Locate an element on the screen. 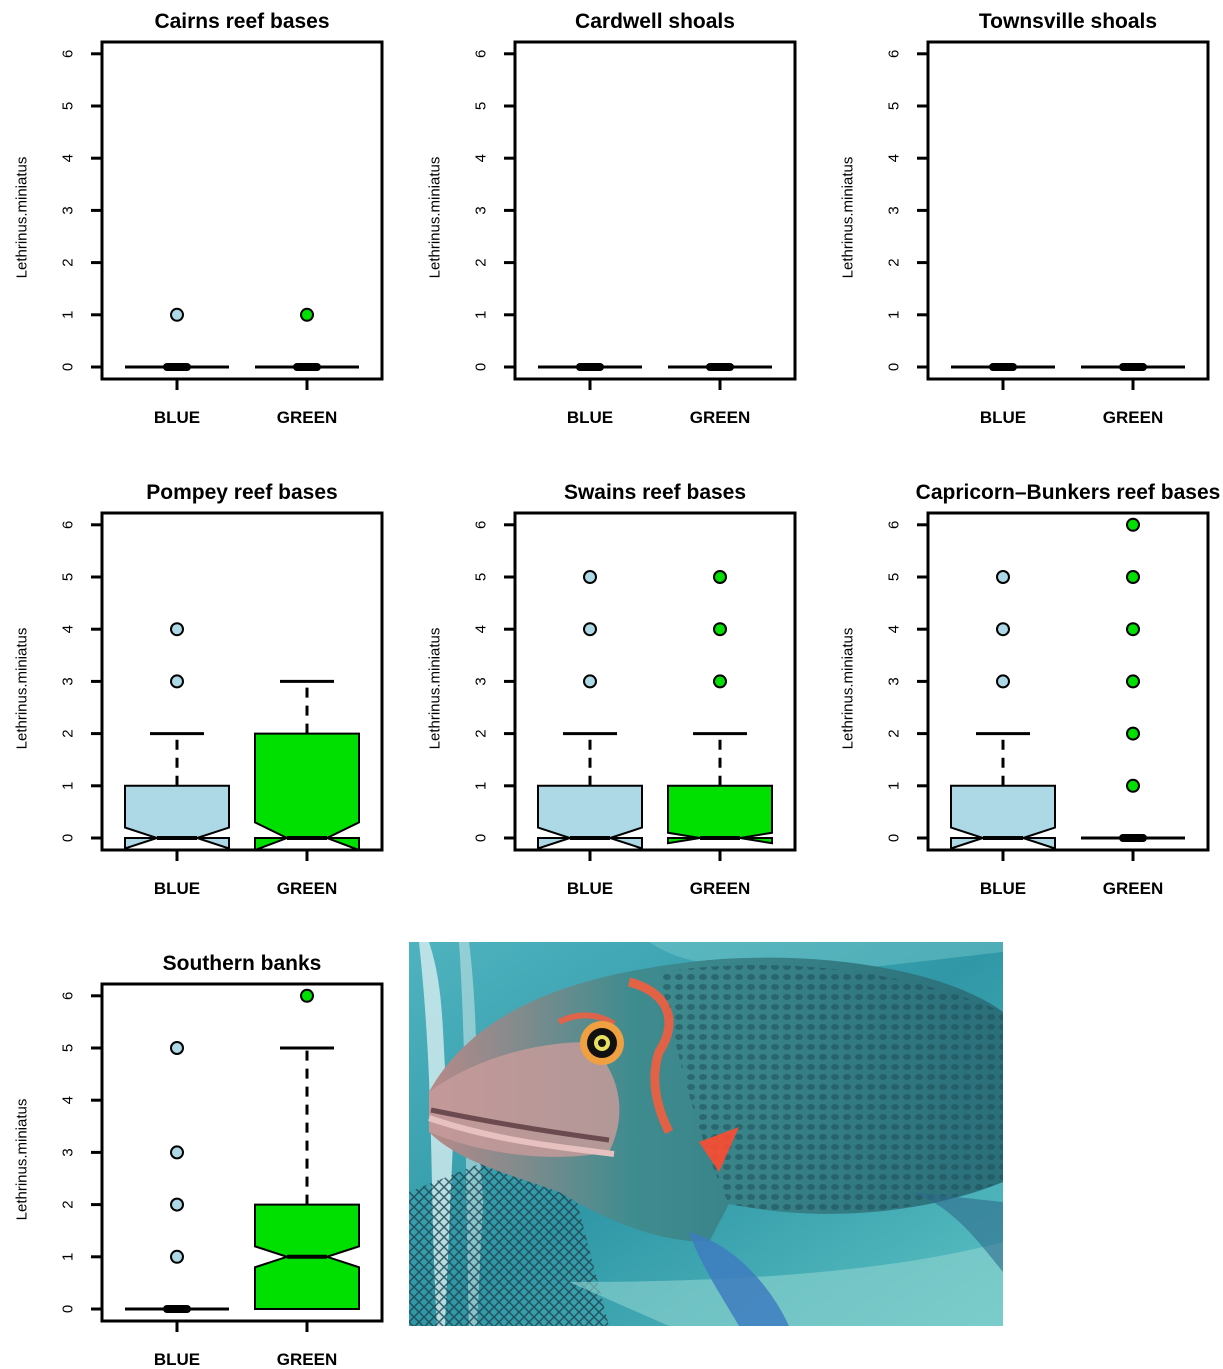 The image size is (1223, 1369). fish-photo is located at coordinates (706, 1134).